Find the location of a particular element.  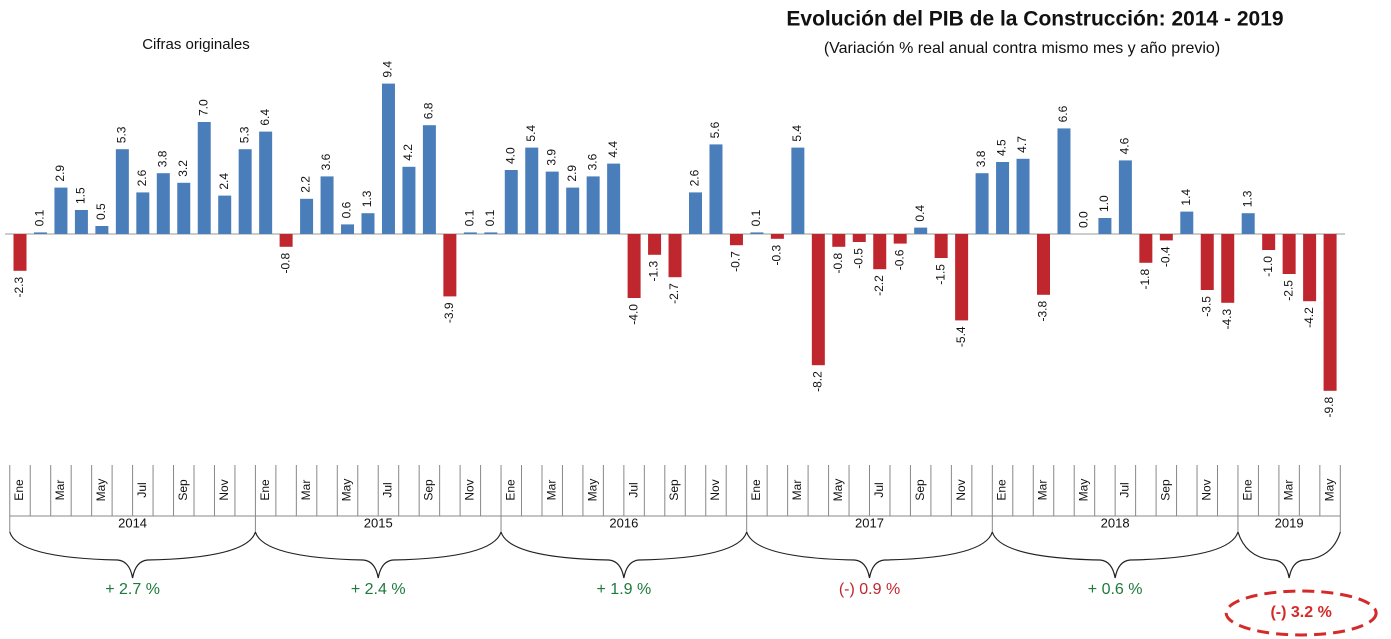

value-label: 0.5 is located at coordinates (101, 211).